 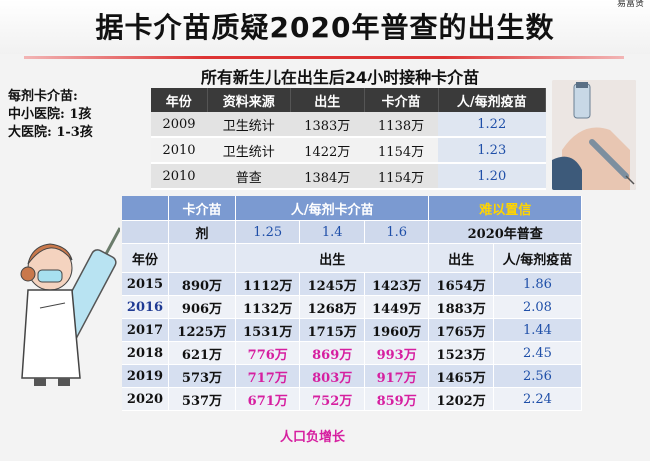 I want to click on table-cell: 1422万, so click(x=327, y=150).